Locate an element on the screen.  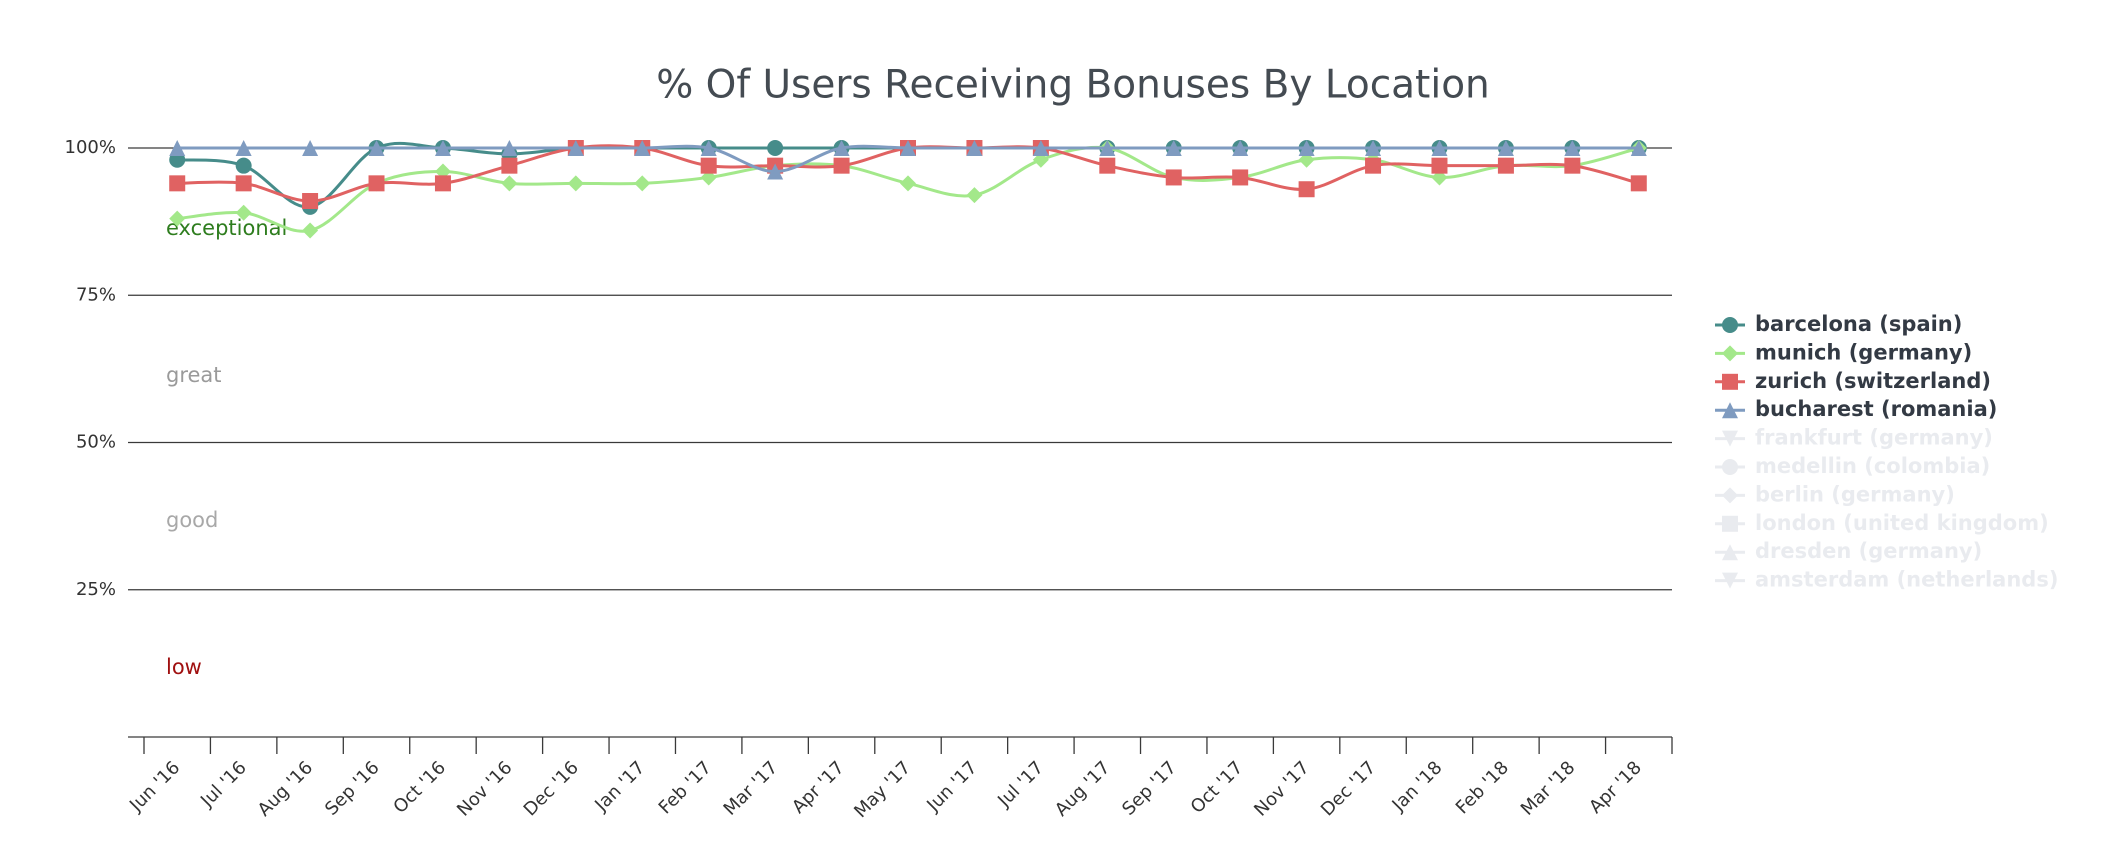
y-tick-label: 25% is located at coordinates (96, 589).